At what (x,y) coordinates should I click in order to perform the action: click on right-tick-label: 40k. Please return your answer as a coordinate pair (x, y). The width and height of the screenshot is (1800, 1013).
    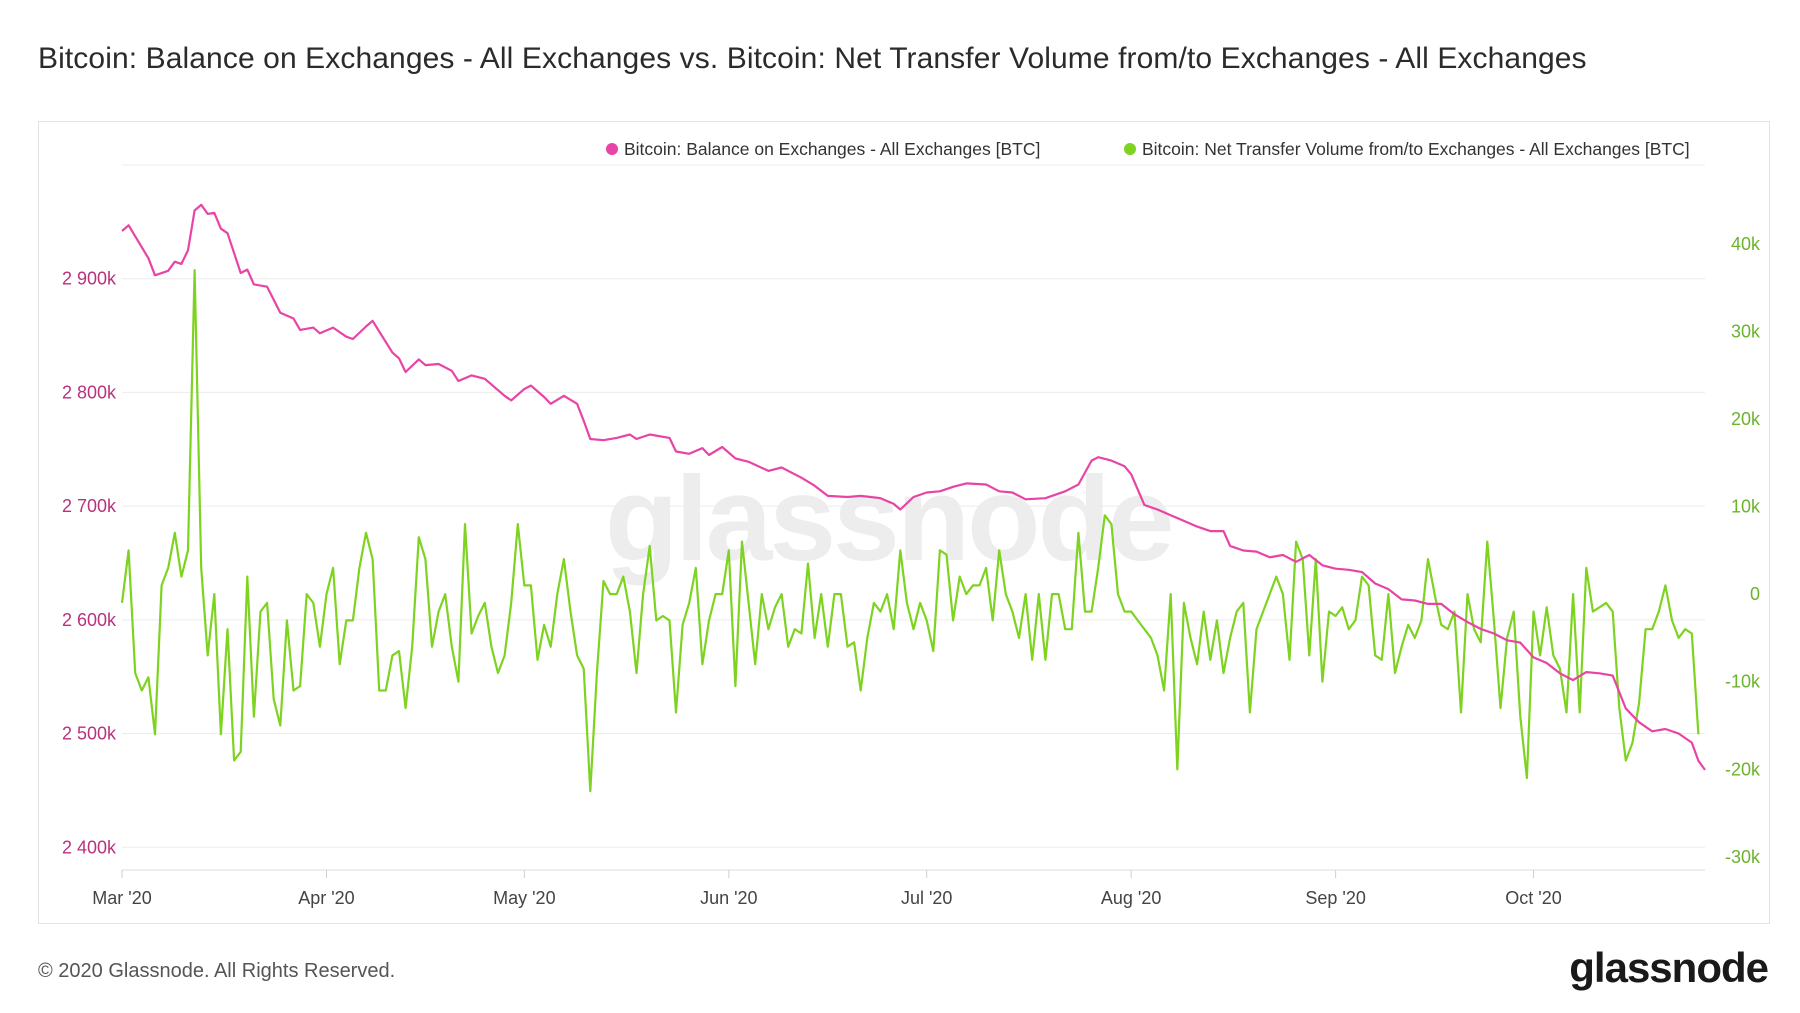
    Looking at the image, I should click on (1746, 244).